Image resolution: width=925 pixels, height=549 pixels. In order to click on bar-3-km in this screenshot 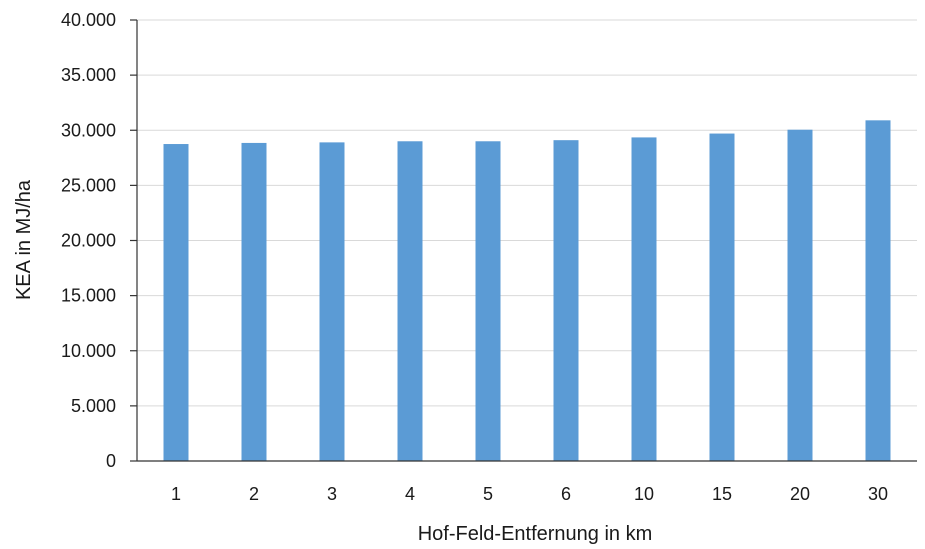, I will do `click(332, 301)`.